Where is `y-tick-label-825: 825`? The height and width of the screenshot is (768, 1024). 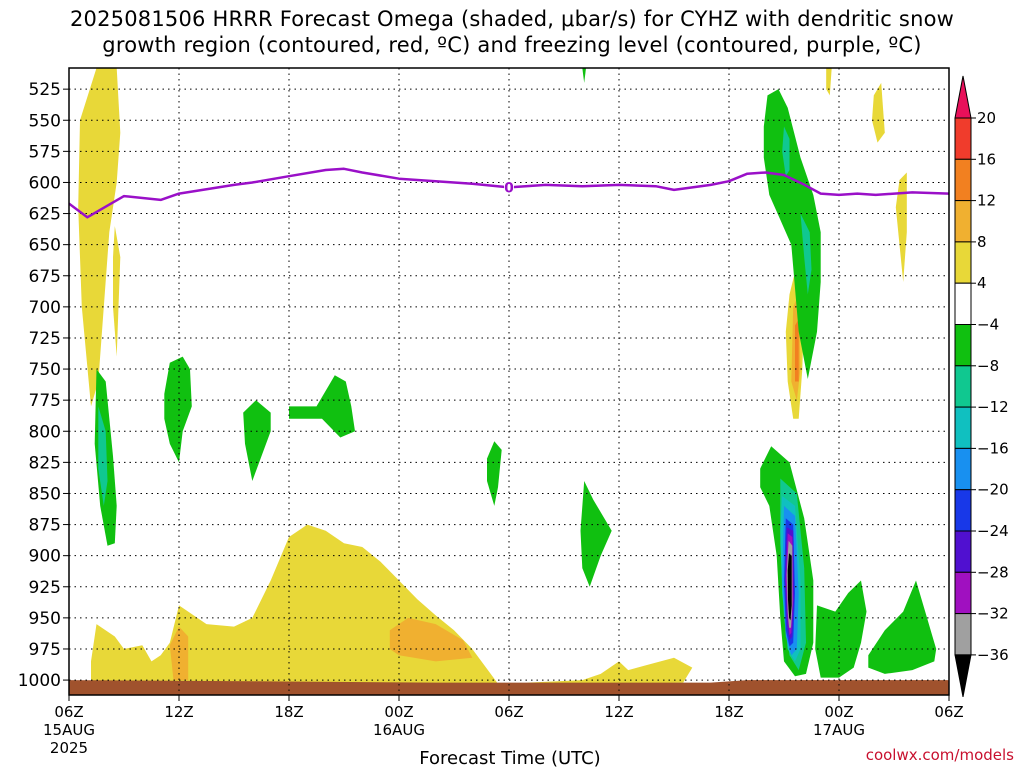 y-tick-label-825: 825 is located at coordinates (45, 463).